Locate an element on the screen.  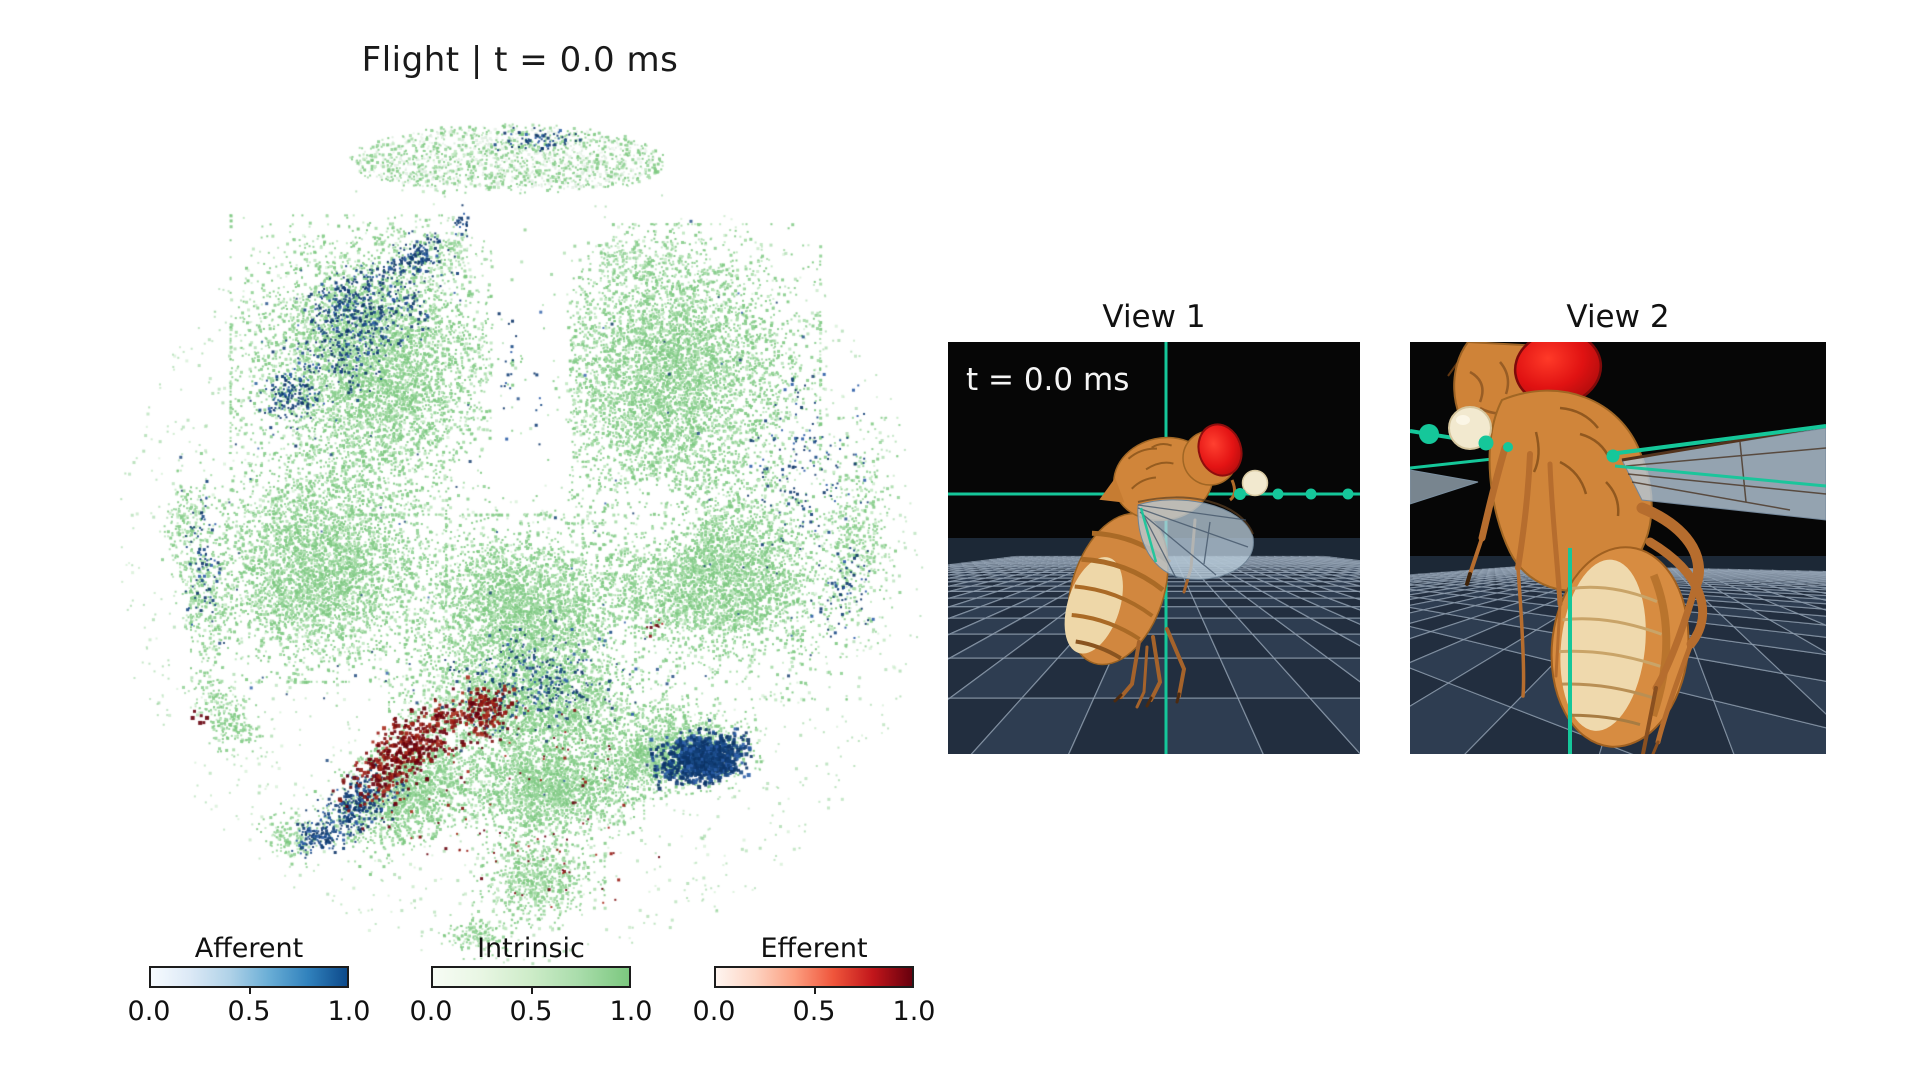
view2-title: View 2 is located at coordinates (1618, 317).